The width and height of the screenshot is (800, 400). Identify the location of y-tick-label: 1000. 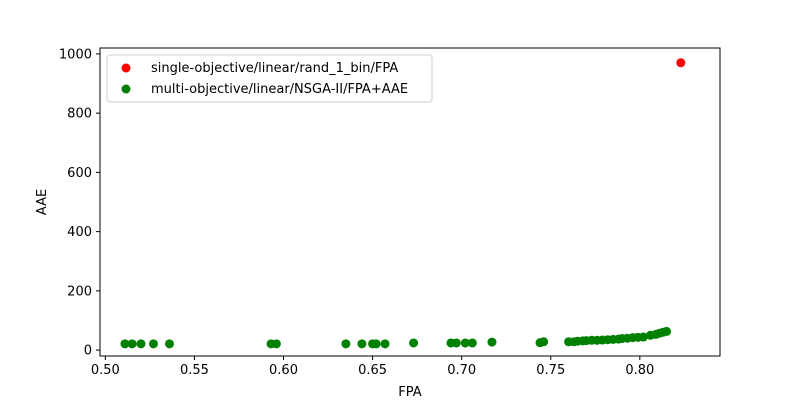
(75, 54).